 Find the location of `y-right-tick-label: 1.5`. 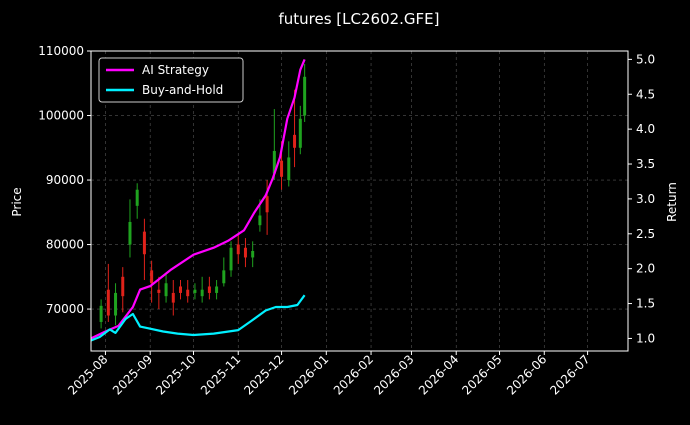

y-right-tick-label: 1.5 is located at coordinates (645, 304).